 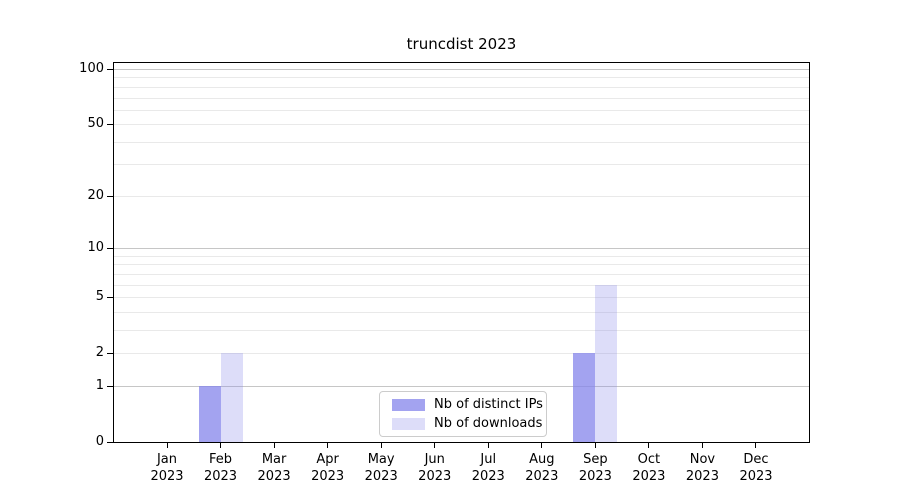 I want to click on legend-label: Nb of distinct IPs, so click(x=488, y=404).